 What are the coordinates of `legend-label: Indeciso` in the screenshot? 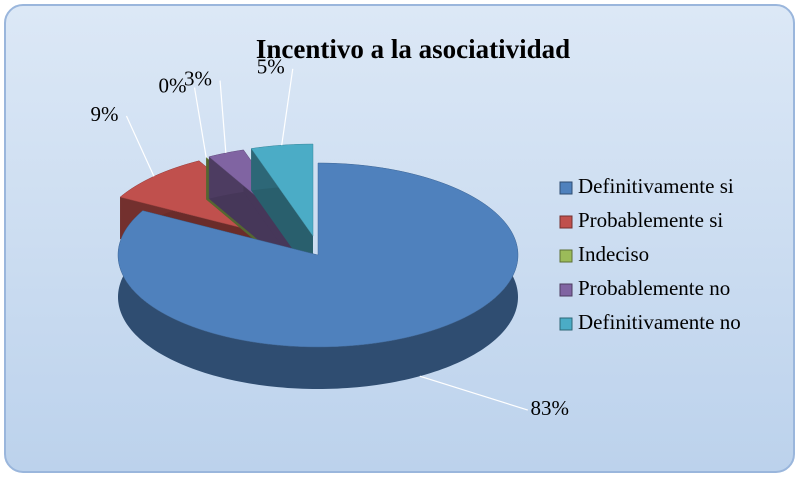 It's located at (613, 254).